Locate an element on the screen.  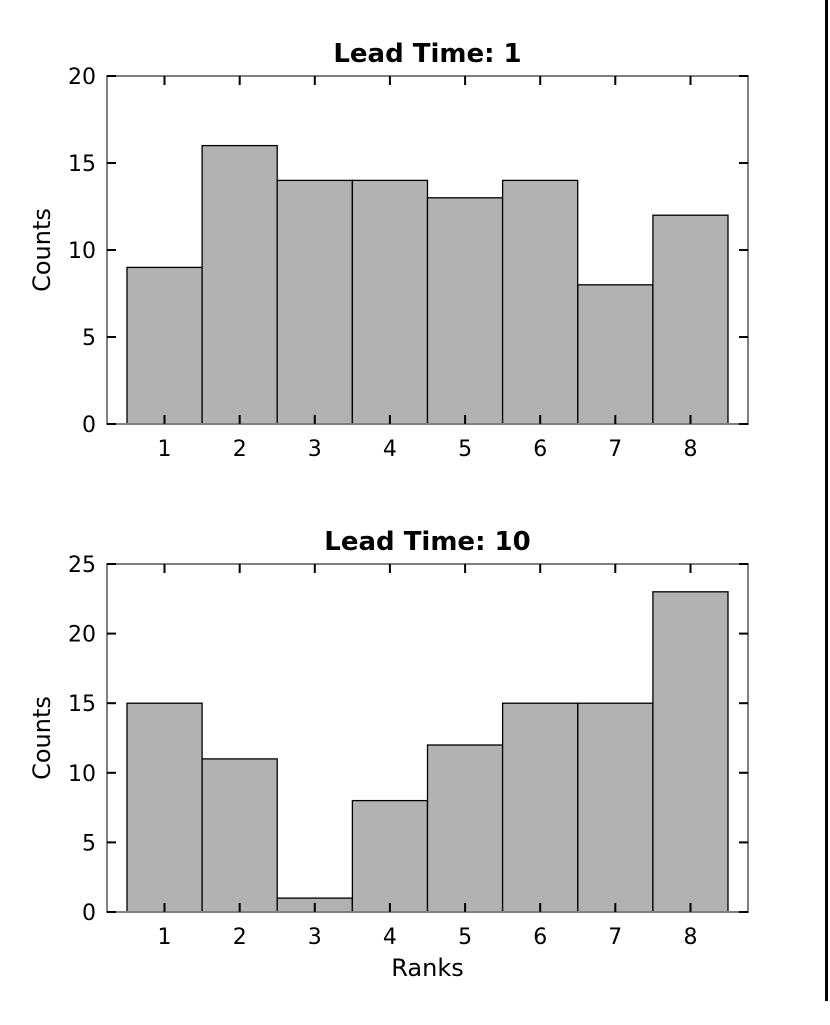
chart-title-lead-time-10: Lead Time: 10 is located at coordinates (427, 542).